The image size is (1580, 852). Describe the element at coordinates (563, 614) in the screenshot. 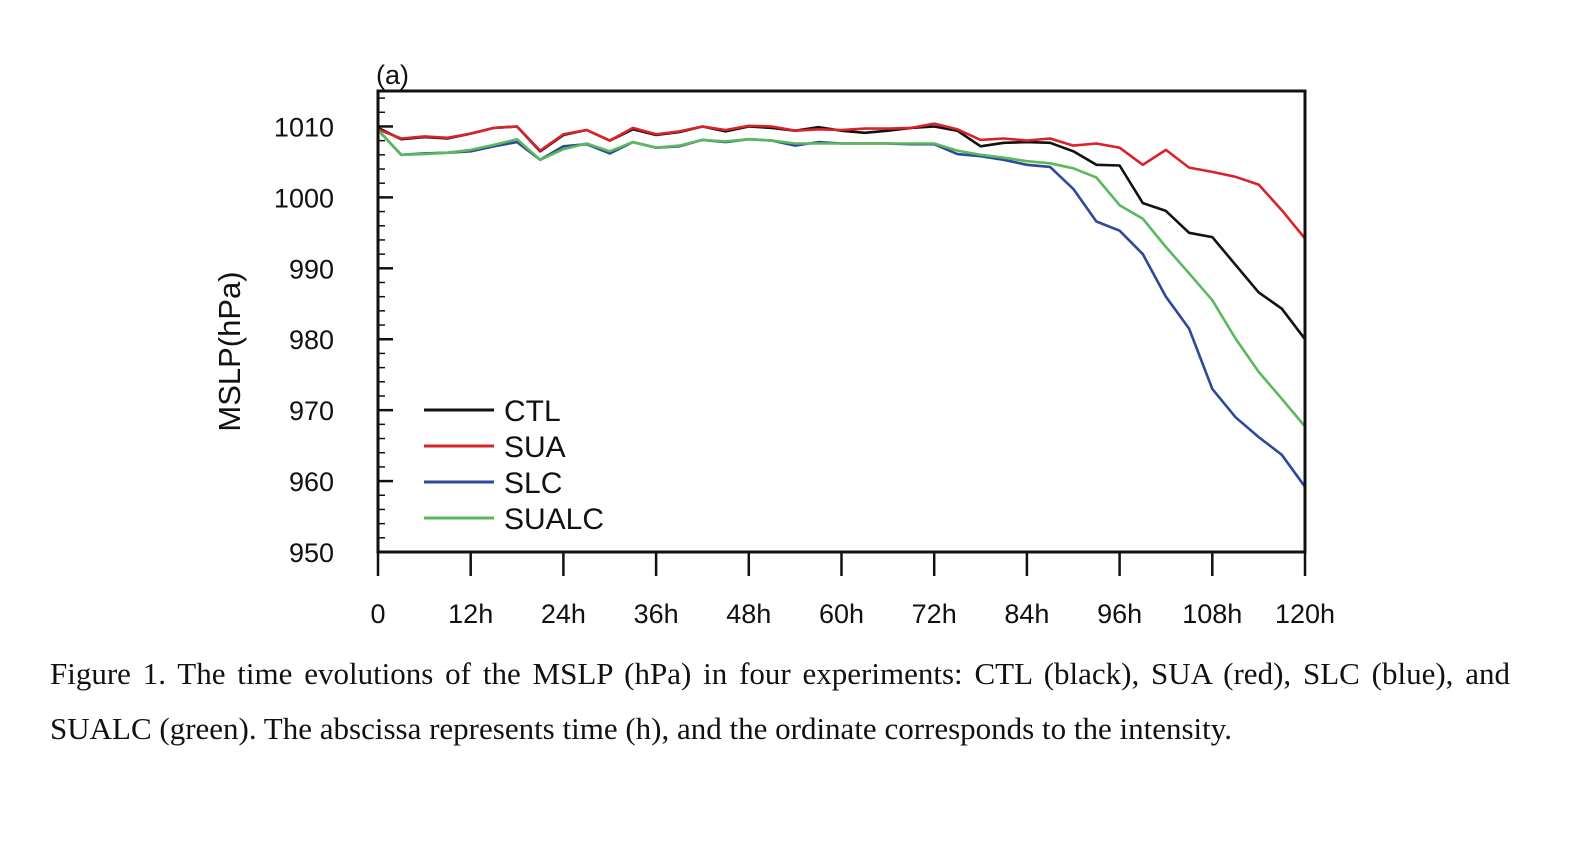

I see `x-tick-label: 24h` at that location.